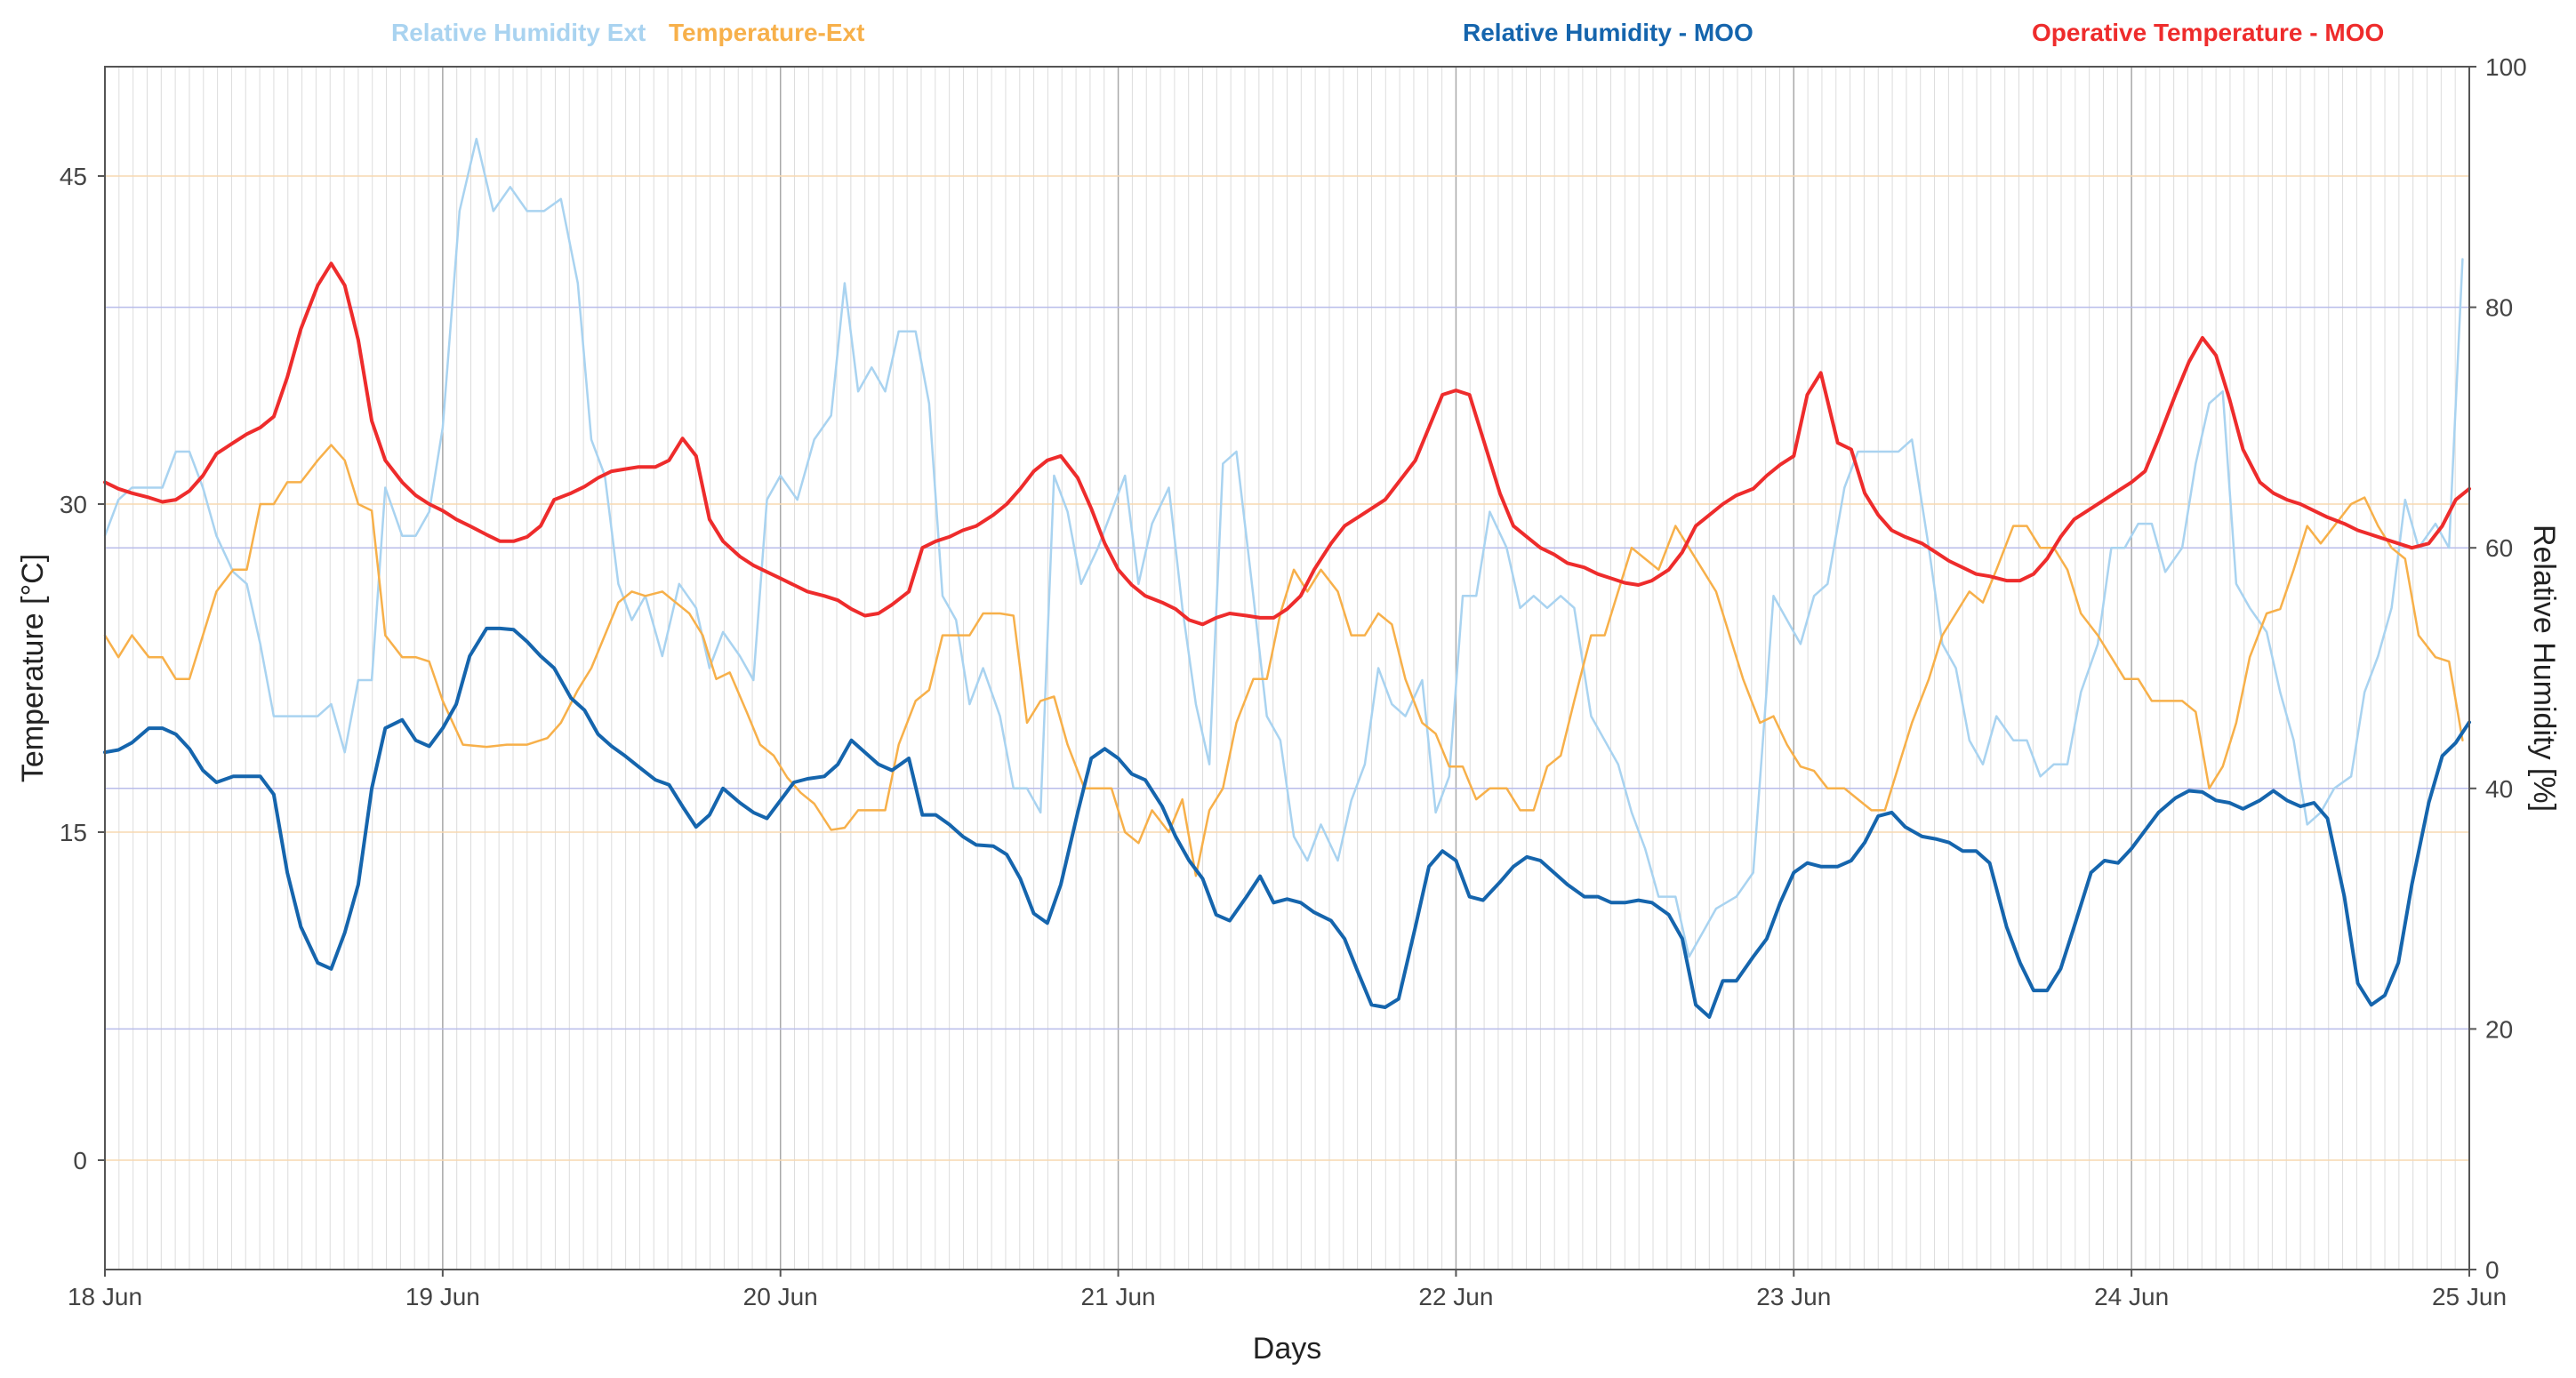  I want to click on y-axis-right-title: Relative Humidity [%], so click(2544, 668).